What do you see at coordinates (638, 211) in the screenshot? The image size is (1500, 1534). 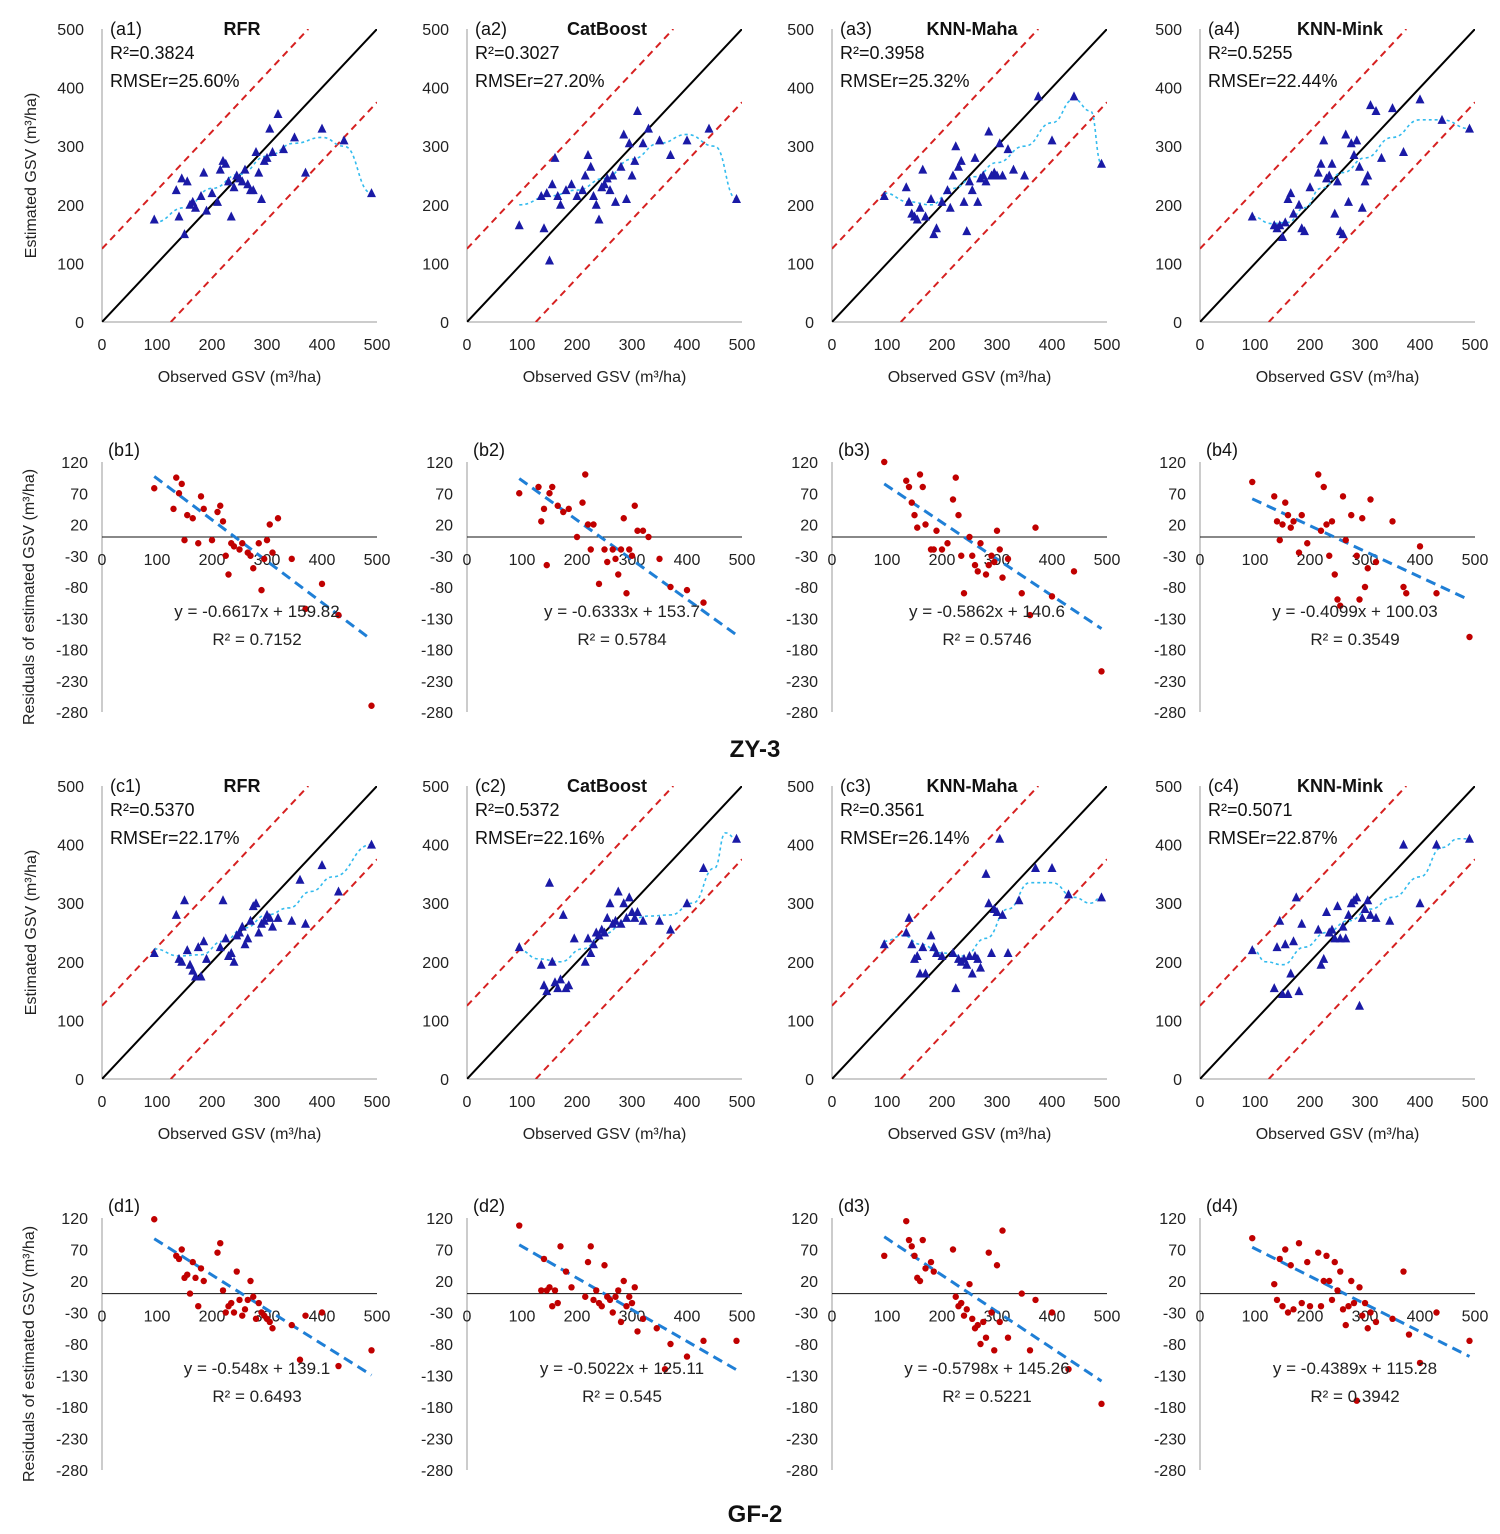 I see `lower-bound-line` at bounding box center [638, 211].